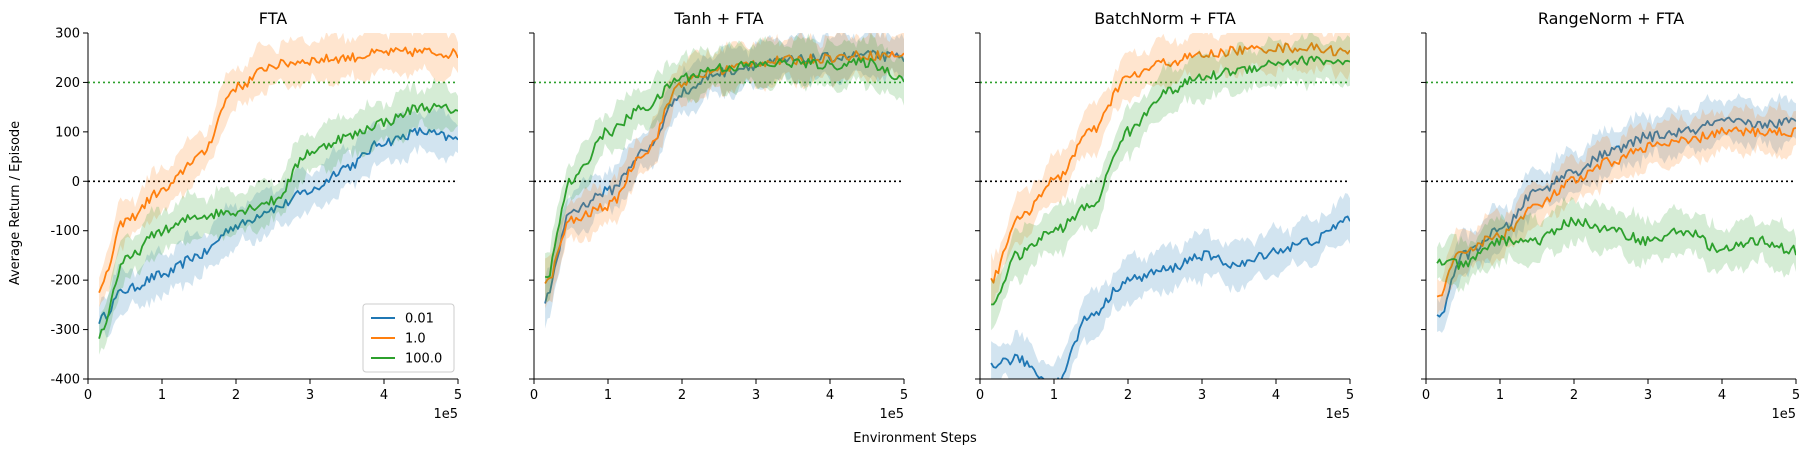  What do you see at coordinates (415, 339) in the screenshot?
I see `legend-label: 1.0` at bounding box center [415, 339].